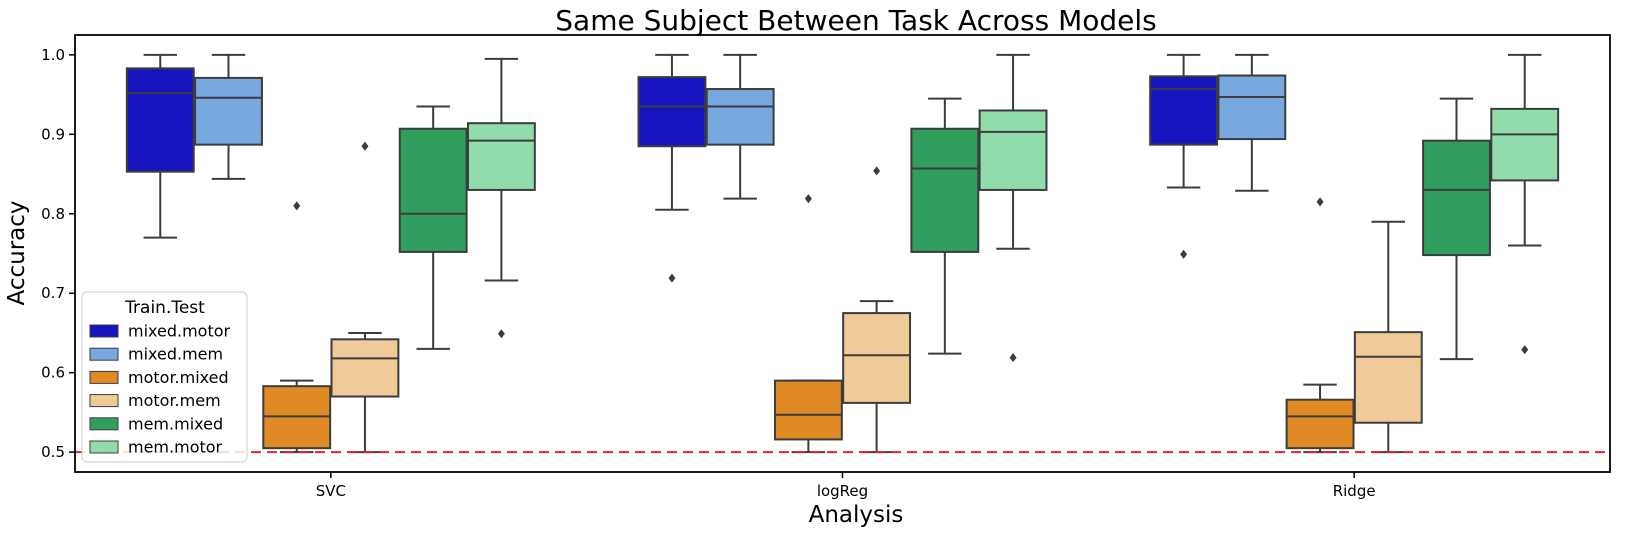 This screenshot has height=533, width=1643. I want to click on box-motor.mem-logReg, so click(877, 310).